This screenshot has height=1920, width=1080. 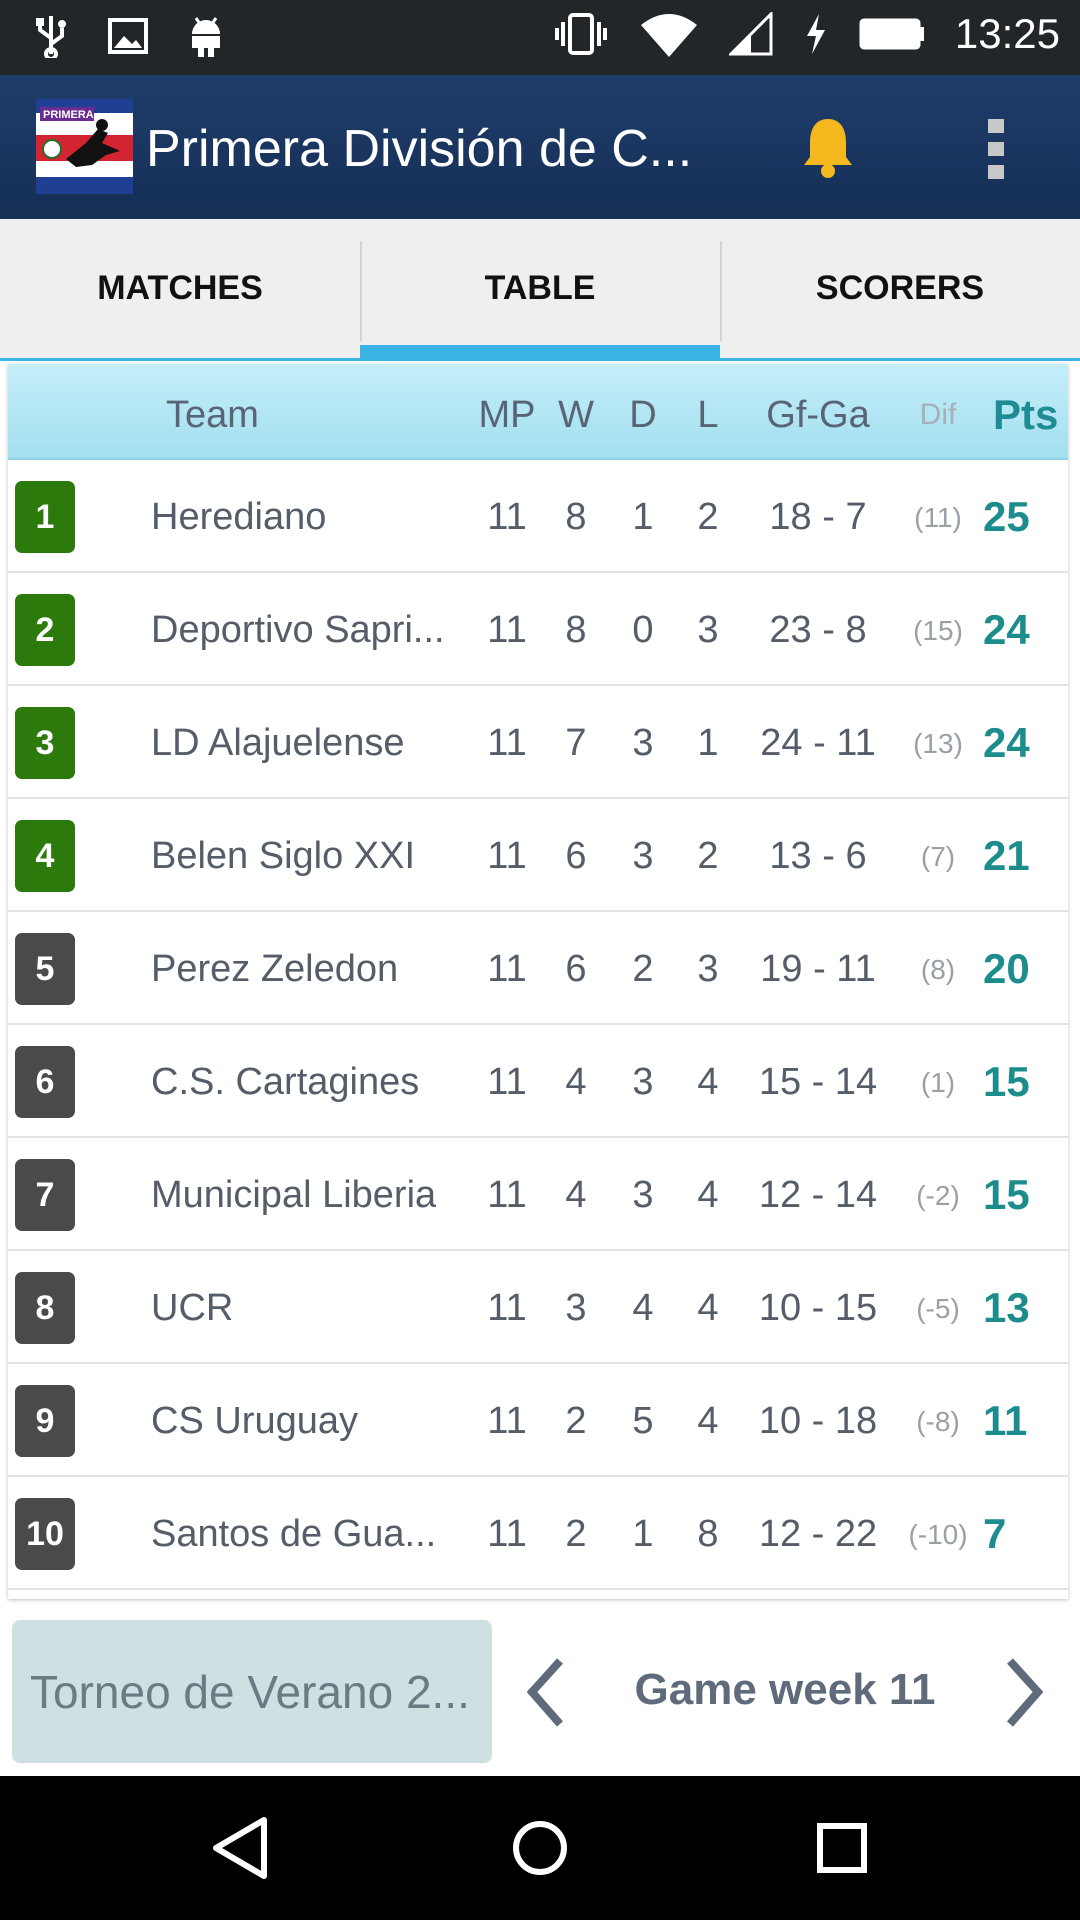 What do you see at coordinates (538, 516) in the screenshot?
I see `table-row: 1 Herediano 11 8 1 2 18 - 7 (11) 25` at bounding box center [538, 516].